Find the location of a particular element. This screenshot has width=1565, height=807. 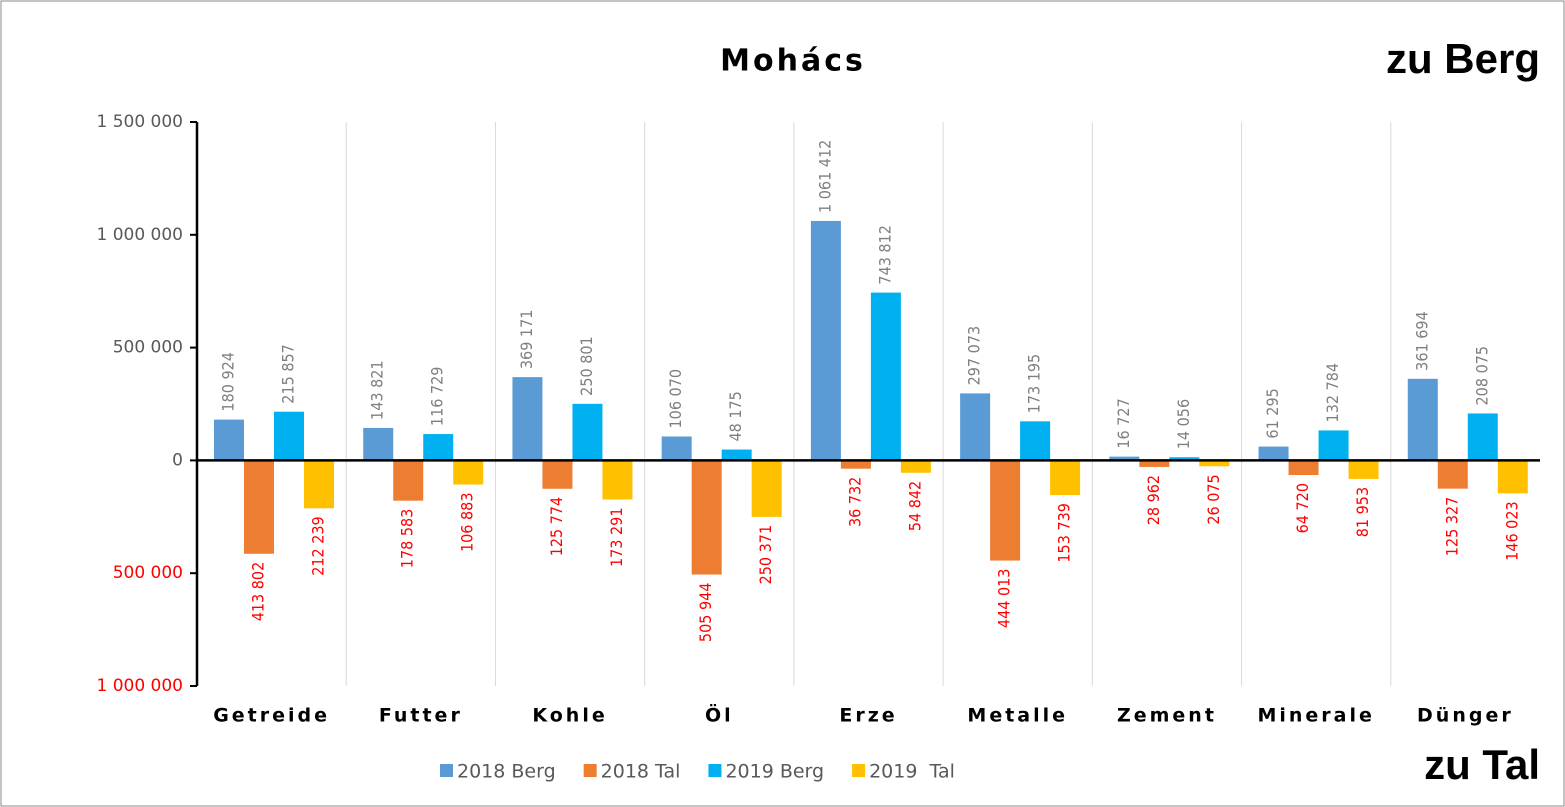

data-label: 153 739 is located at coordinates (1064, 533).